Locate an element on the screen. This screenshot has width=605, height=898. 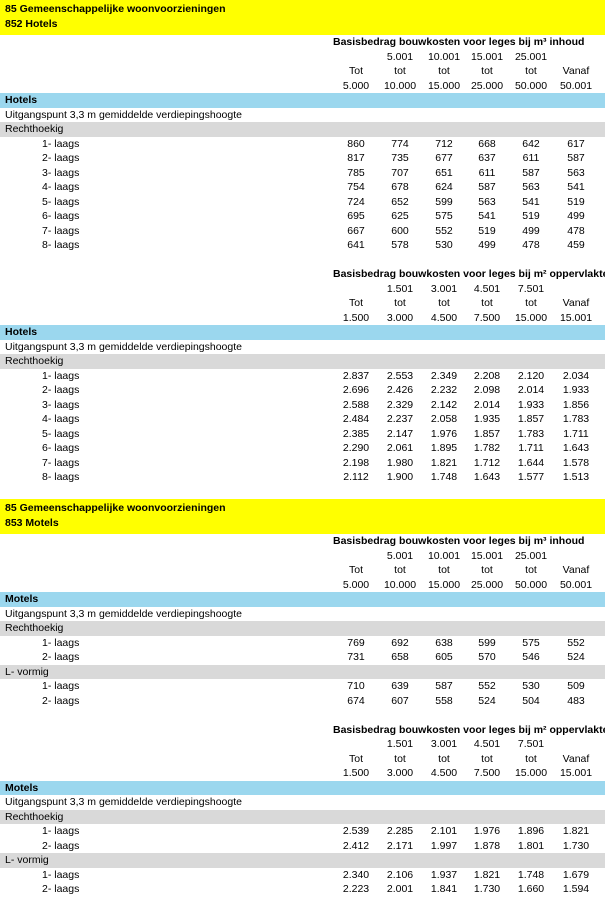
cell-value: 2.223 is located at coordinates (356, 889).